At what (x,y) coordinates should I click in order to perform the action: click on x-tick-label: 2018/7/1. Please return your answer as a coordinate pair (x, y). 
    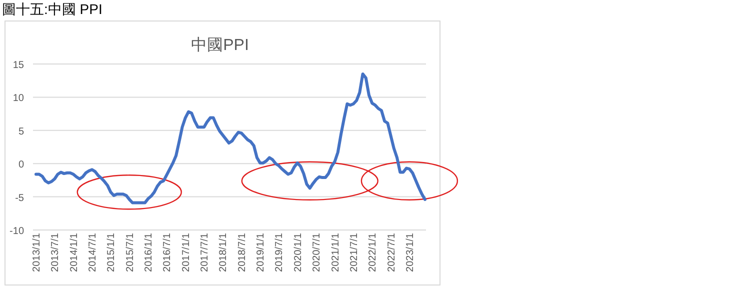
    Looking at the image, I should click on (242, 252).